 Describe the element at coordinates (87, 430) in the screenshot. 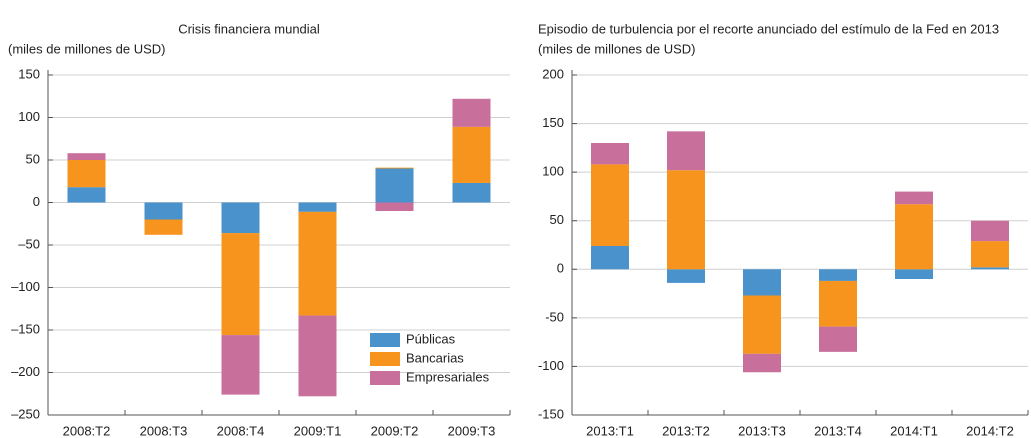

I see `x-tick-label: 2008:T2` at that location.